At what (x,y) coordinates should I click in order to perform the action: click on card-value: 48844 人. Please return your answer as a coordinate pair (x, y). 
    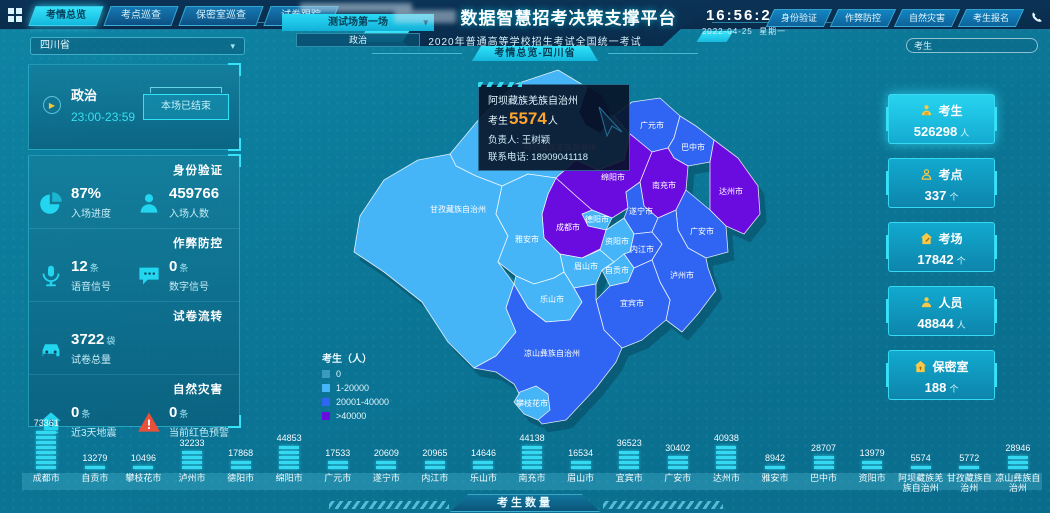
    Looking at the image, I should click on (941, 323).